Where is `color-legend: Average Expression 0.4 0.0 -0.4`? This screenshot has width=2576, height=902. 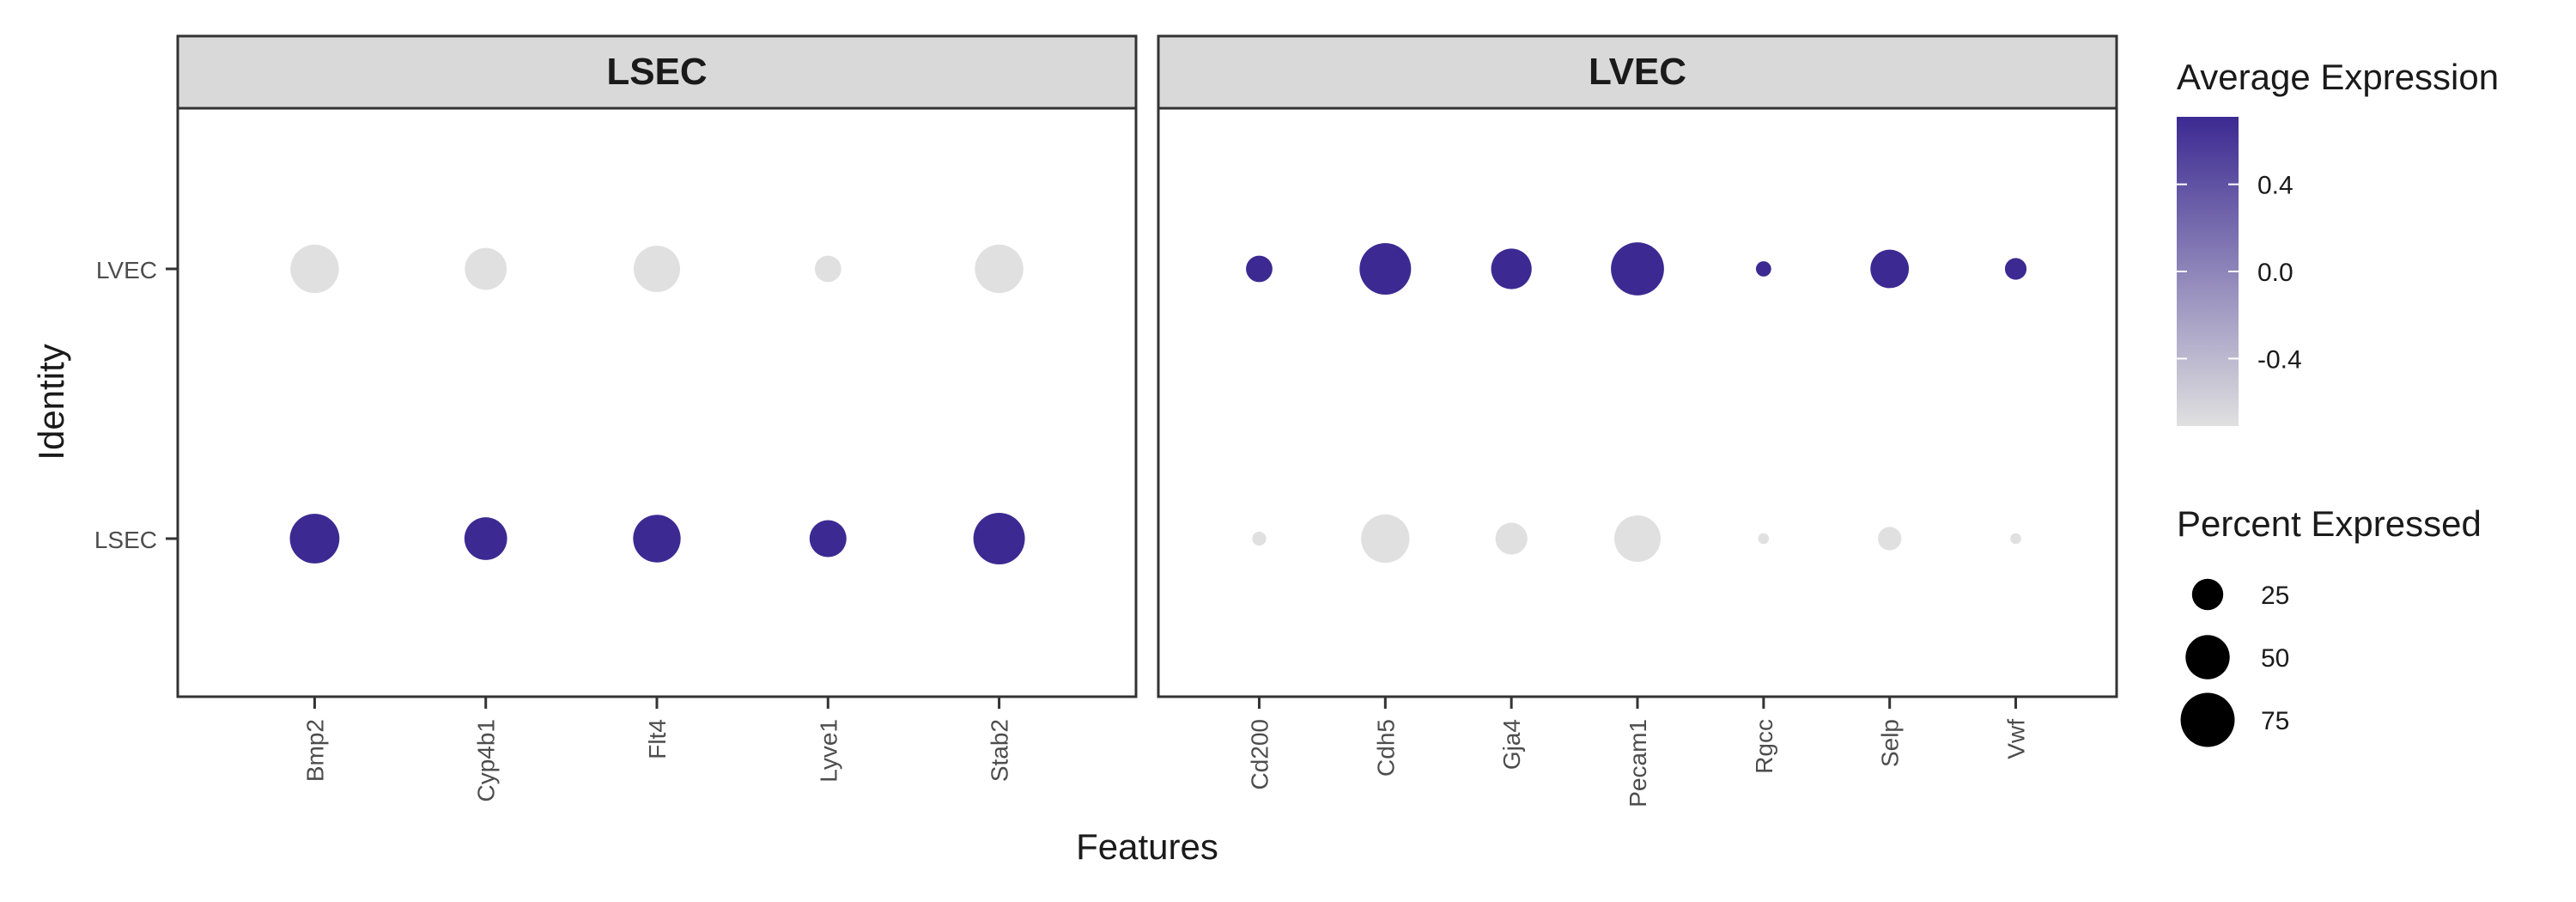
color-legend: Average Expression 0.4 0.0 -0.4 is located at coordinates (2338, 241).